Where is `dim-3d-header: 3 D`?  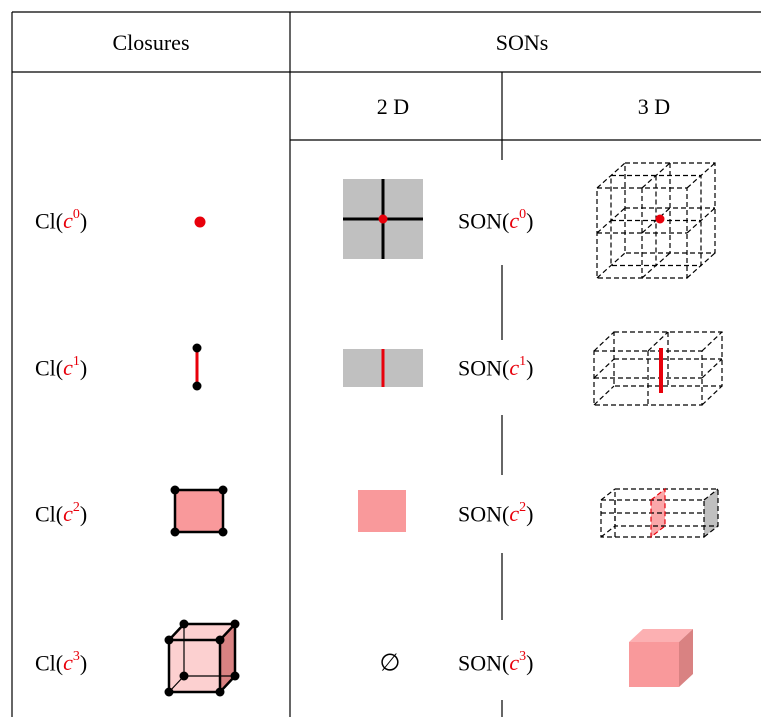
dim-3d-header: 3 D is located at coordinates (654, 106).